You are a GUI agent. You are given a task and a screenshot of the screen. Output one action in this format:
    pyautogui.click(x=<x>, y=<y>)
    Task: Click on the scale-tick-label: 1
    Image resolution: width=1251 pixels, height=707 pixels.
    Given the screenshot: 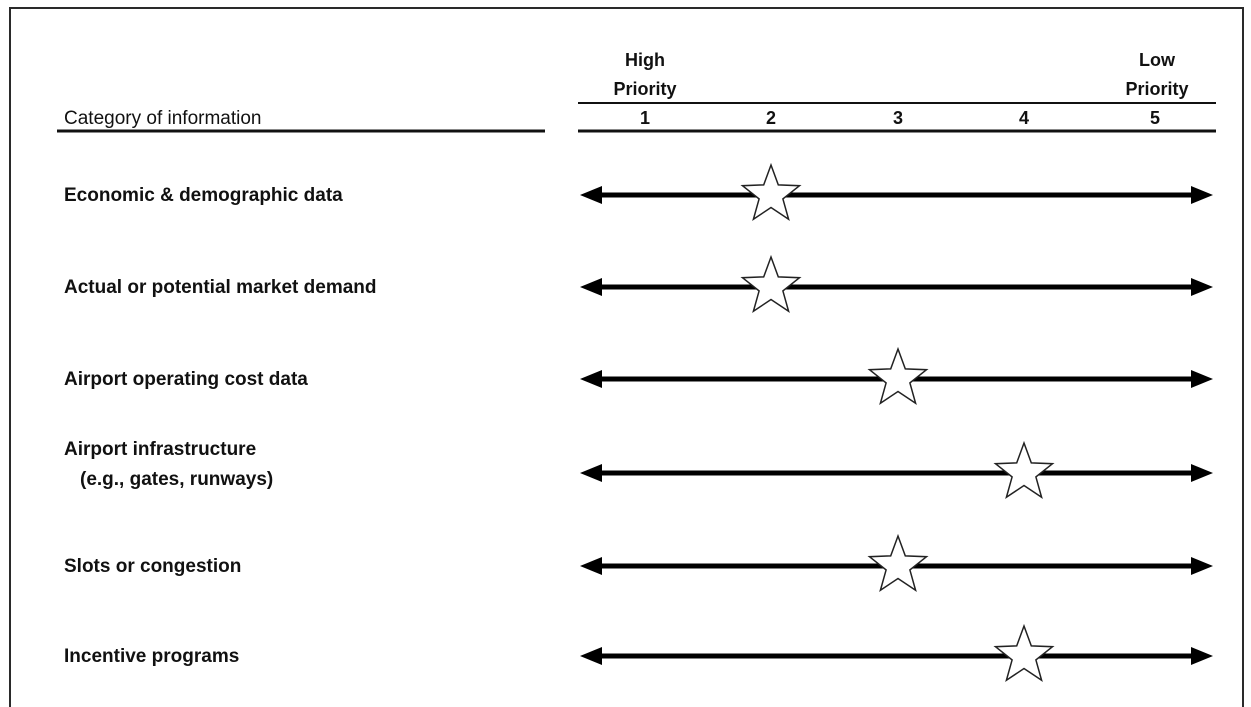 What is the action you would take?
    pyautogui.click(x=645, y=118)
    